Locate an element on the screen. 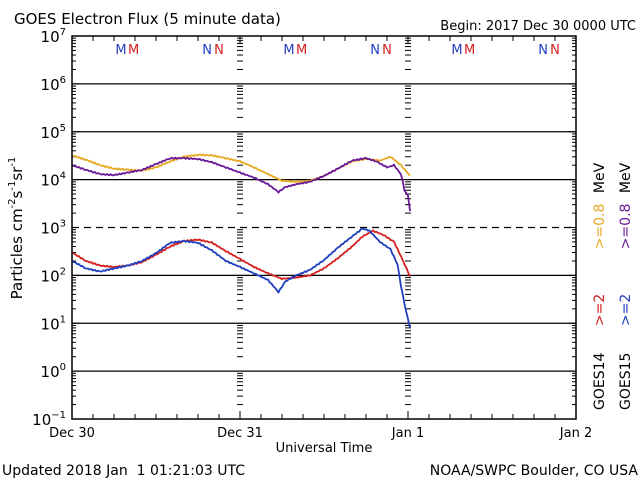  x-tick-label: Jan 2 is located at coordinates (575, 433).